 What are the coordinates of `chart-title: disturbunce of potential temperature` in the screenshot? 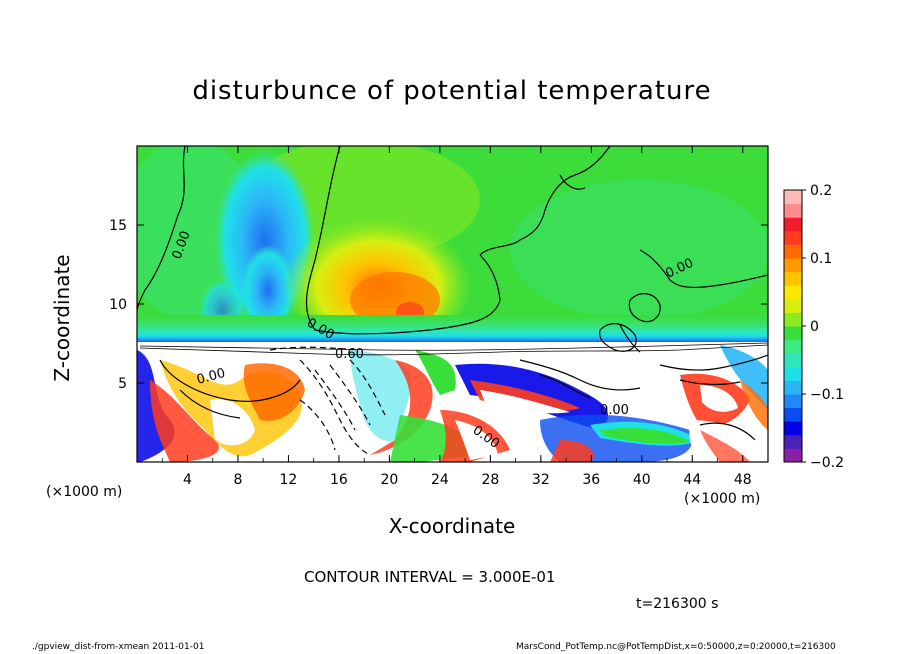 It's located at (452, 91).